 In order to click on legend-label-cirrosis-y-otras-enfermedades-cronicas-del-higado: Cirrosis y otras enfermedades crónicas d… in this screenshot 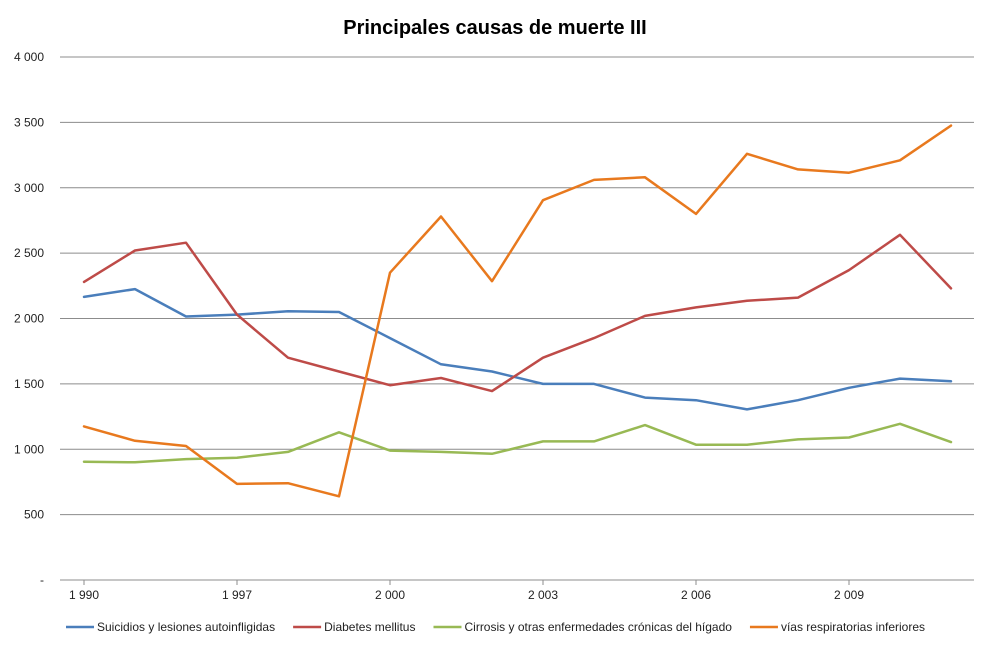, I will do `click(598, 627)`.